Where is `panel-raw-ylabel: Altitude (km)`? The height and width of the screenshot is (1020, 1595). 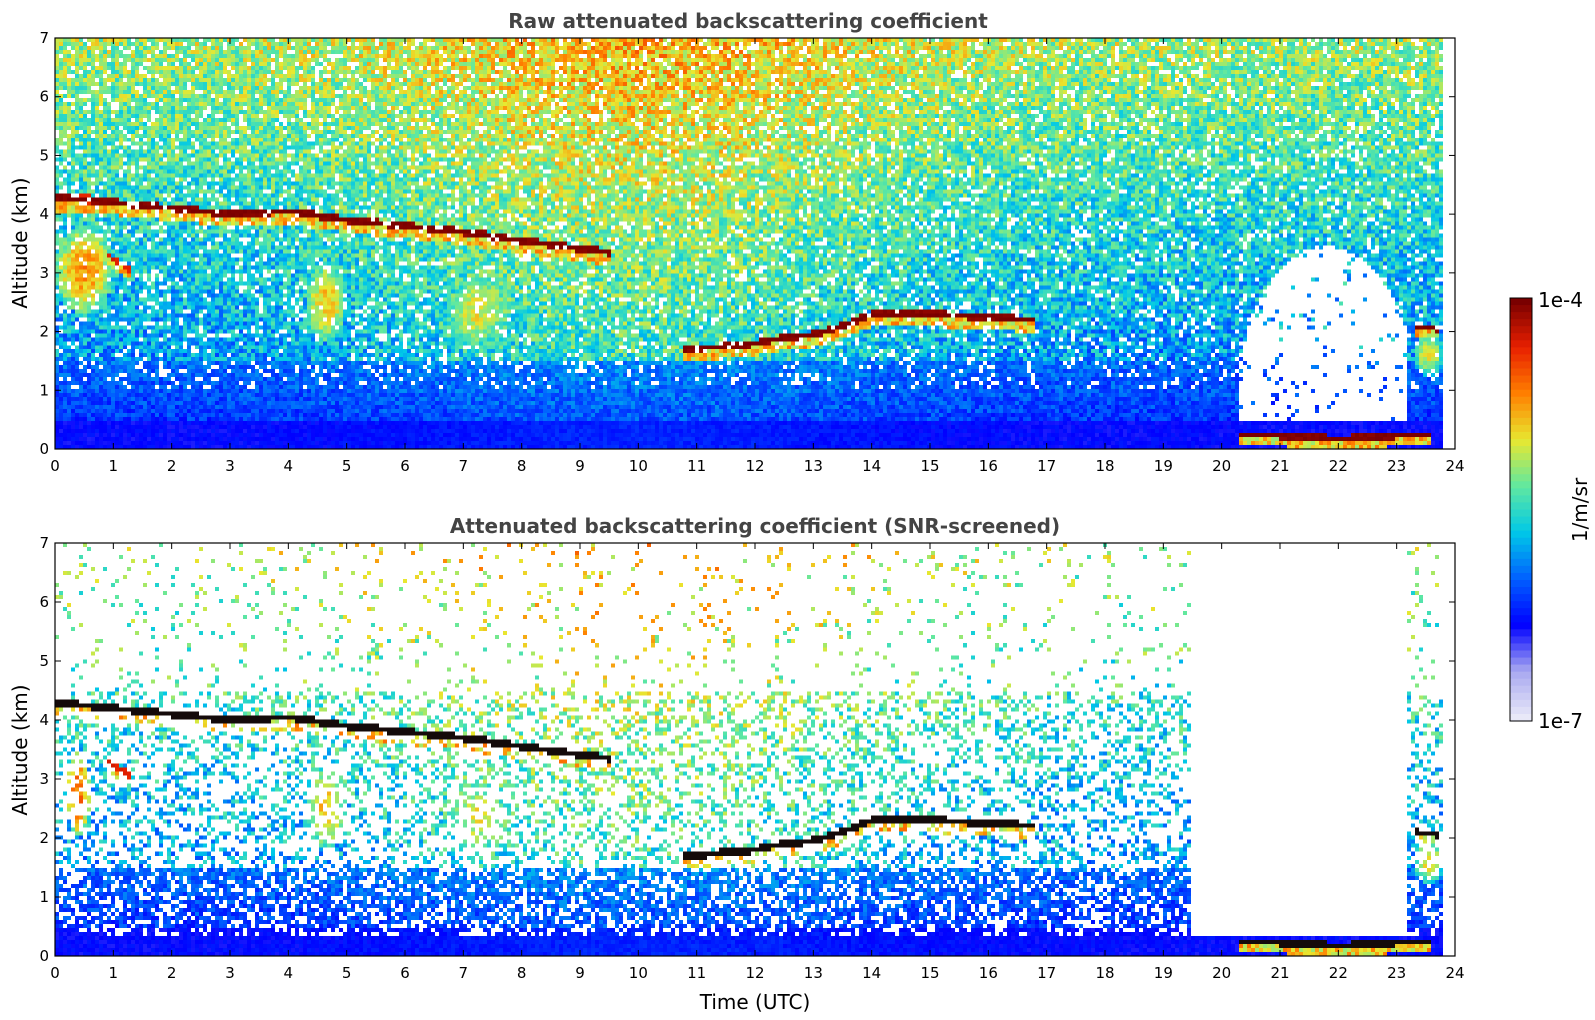 panel-raw-ylabel: Altitude (km) is located at coordinates (20, 242).